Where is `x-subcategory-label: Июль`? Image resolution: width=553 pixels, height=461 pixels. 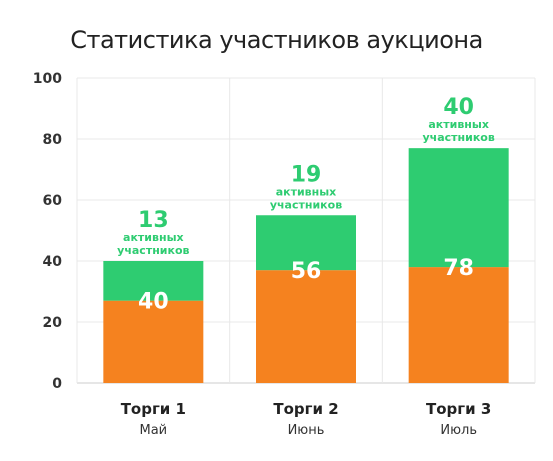 x-subcategory-label: Июль is located at coordinates (458, 430).